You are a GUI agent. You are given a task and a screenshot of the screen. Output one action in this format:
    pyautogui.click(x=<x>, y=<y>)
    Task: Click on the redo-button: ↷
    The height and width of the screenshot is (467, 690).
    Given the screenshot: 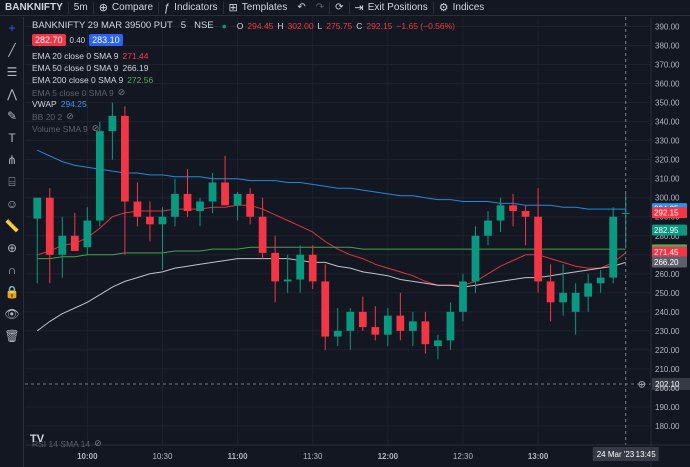 What is the action you would take?
    pyautogui.click(x=320, y=8)
    